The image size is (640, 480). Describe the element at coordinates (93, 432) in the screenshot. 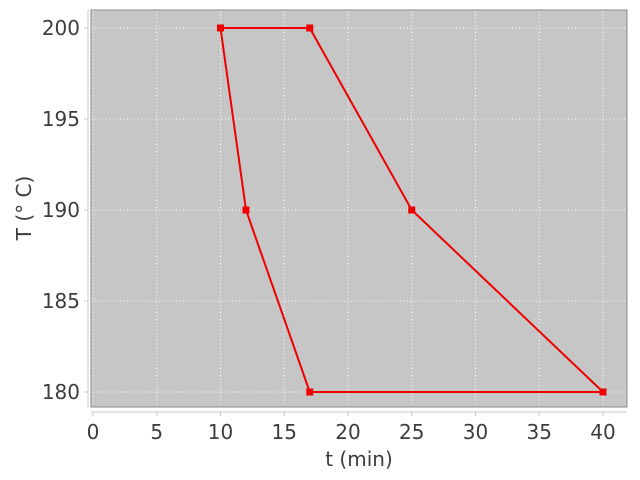

I see `x-tick-label: 0` at that location.